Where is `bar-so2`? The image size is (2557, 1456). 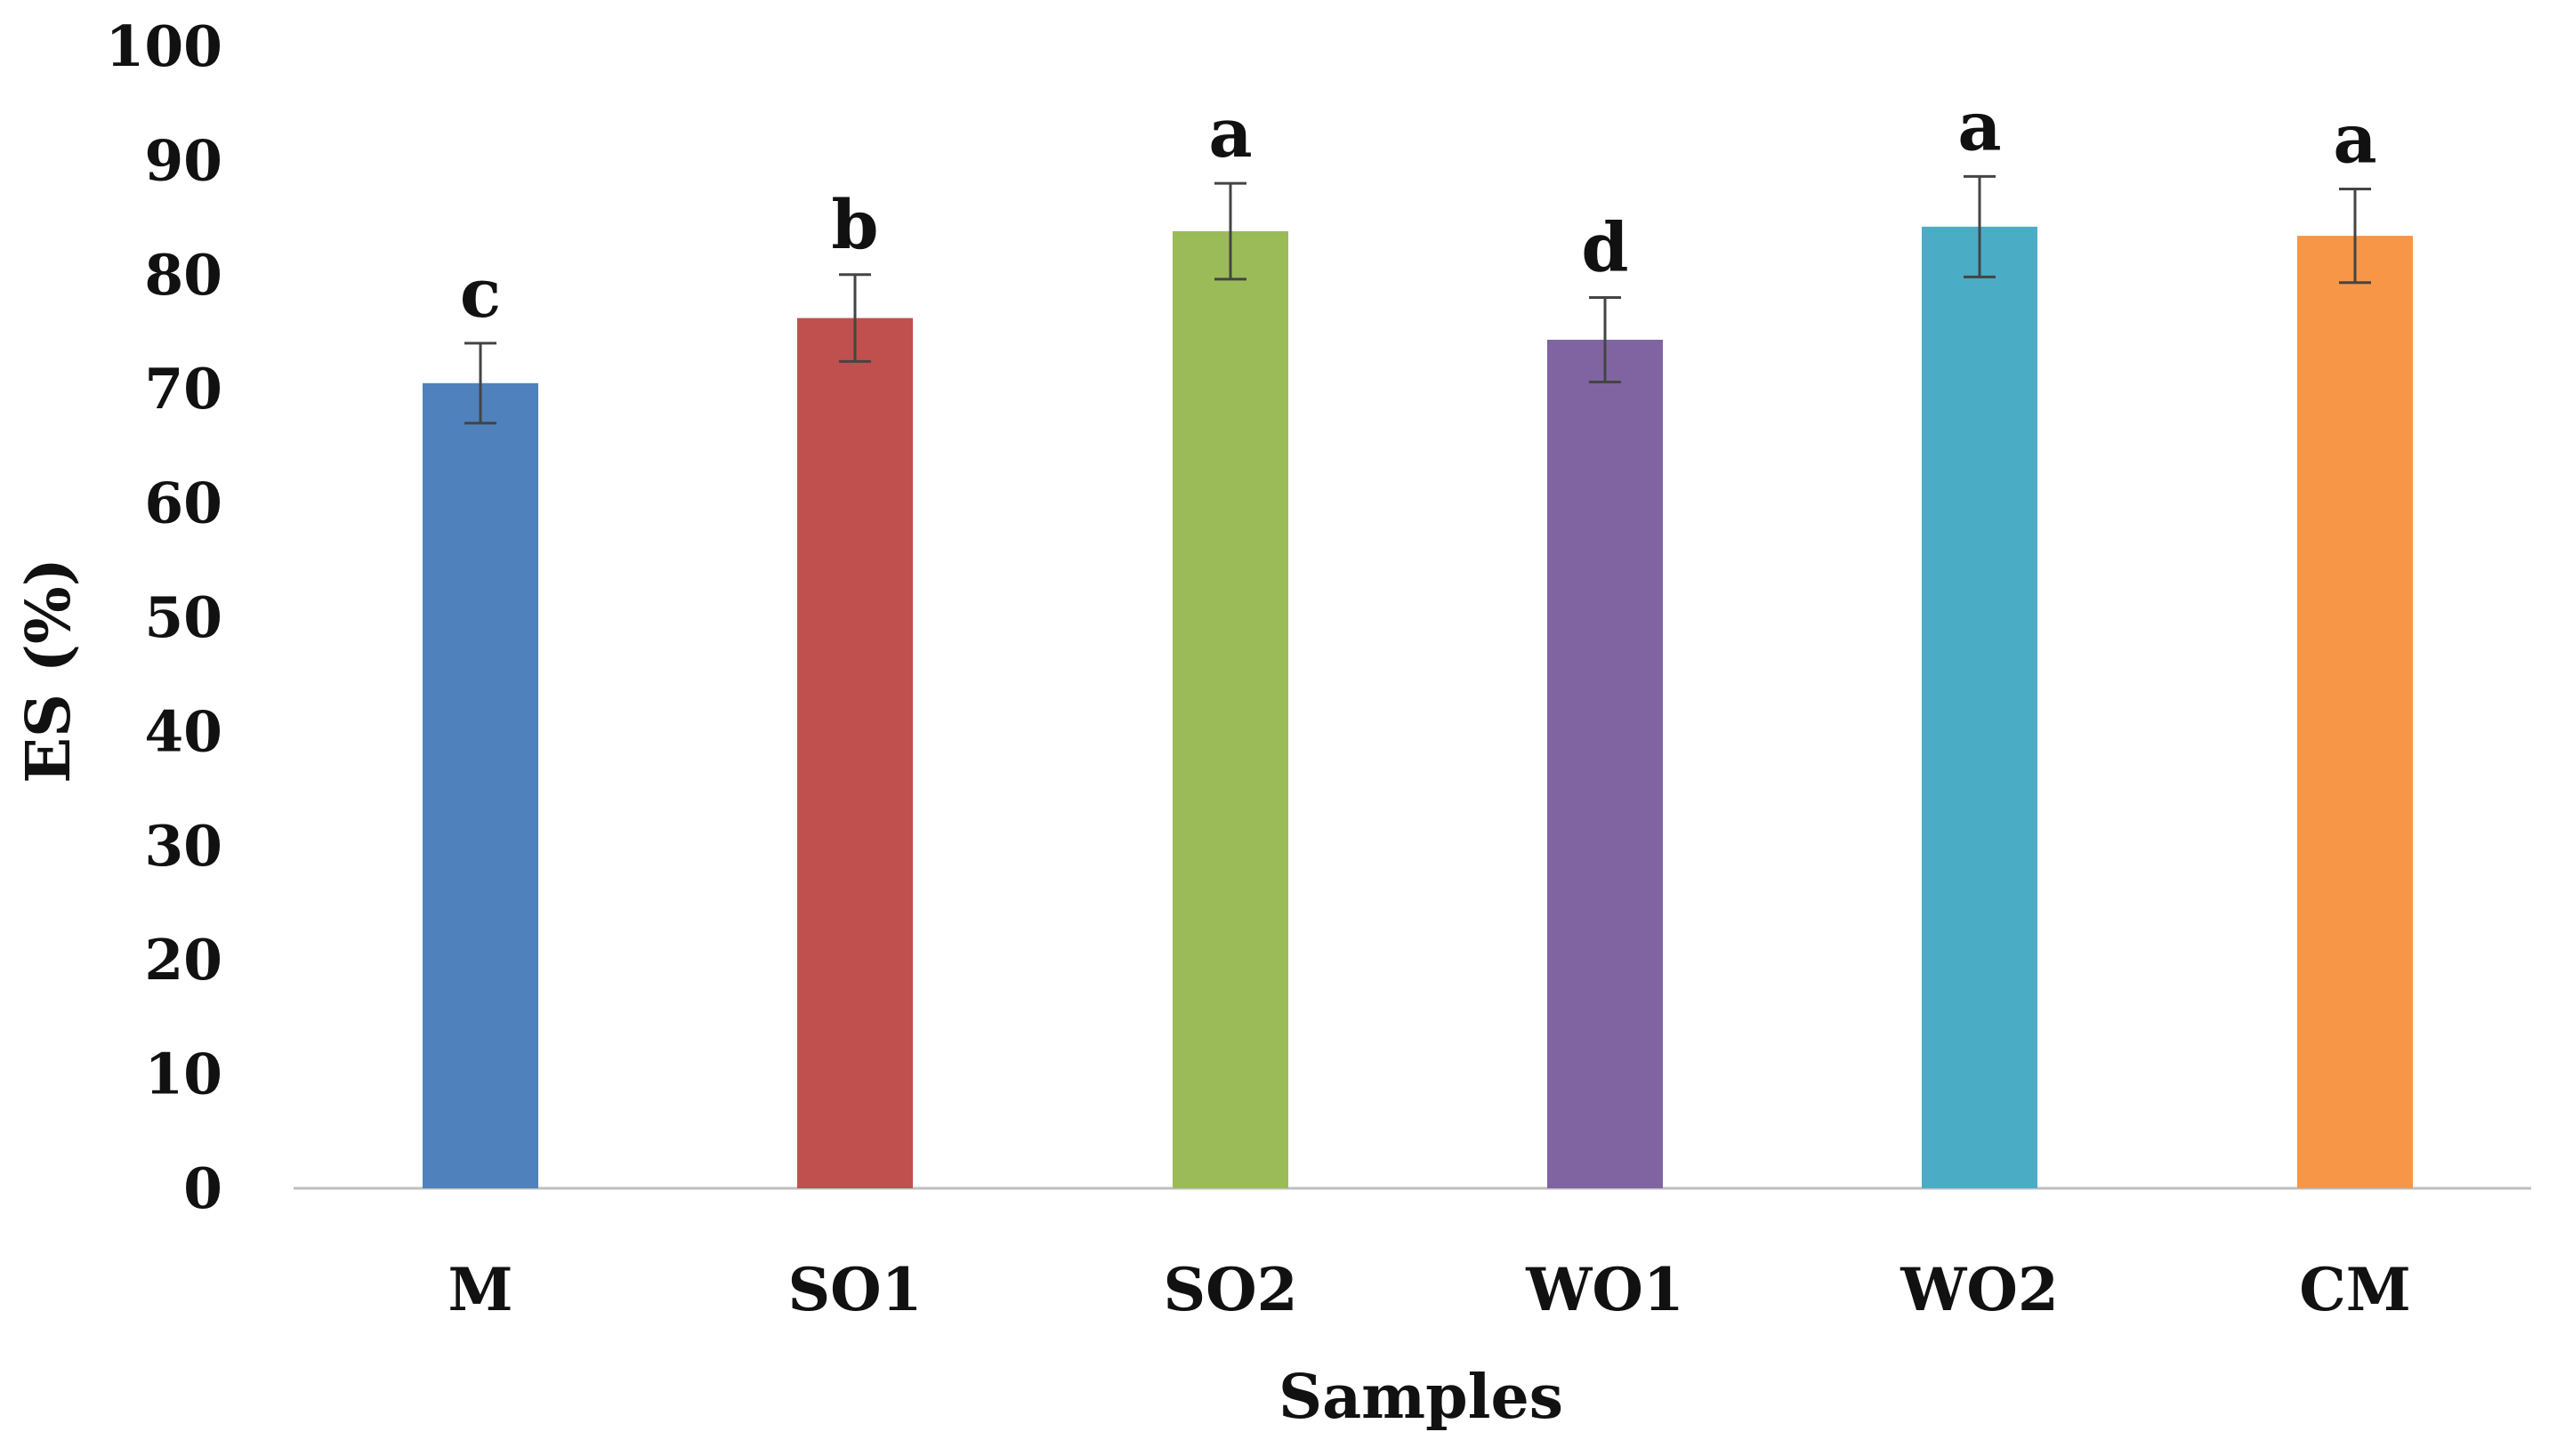 bar-so2 is located at coordinates (1231, 709).